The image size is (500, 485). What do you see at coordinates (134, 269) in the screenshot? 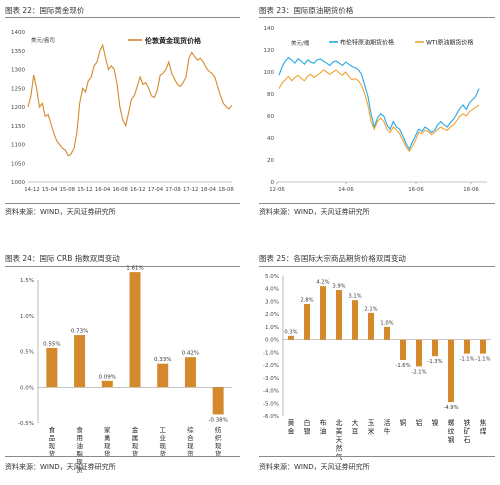
I see `data-label: 1.61%` at bounding box center [134, 269].